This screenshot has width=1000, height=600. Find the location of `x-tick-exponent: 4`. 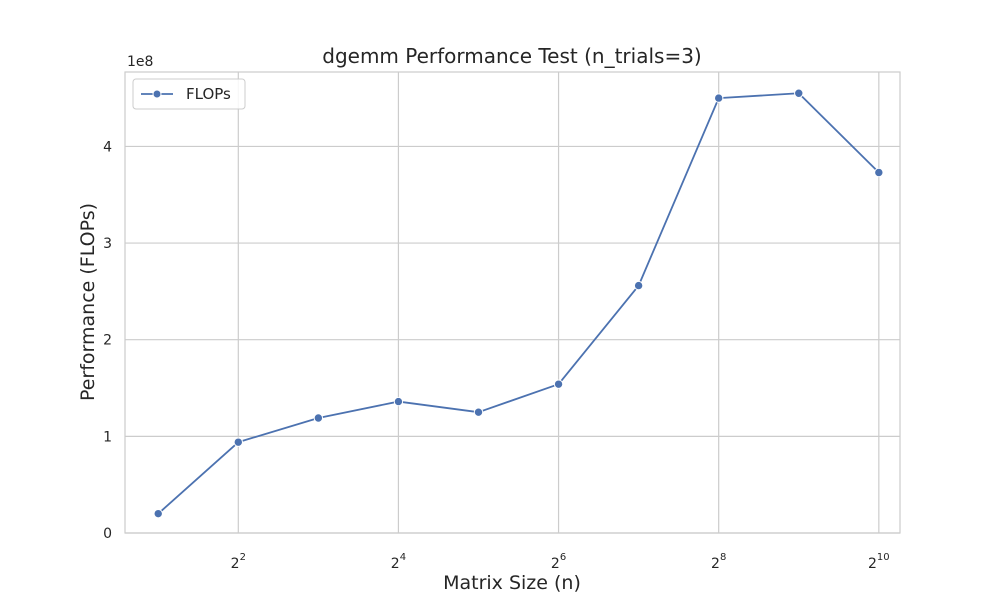

x-tick-exponent: 4 is located at coordinates (403, 557).